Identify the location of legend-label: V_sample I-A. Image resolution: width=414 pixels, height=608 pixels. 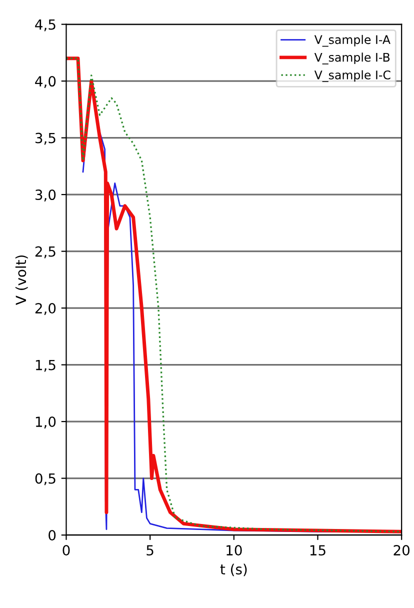
(352, 40).